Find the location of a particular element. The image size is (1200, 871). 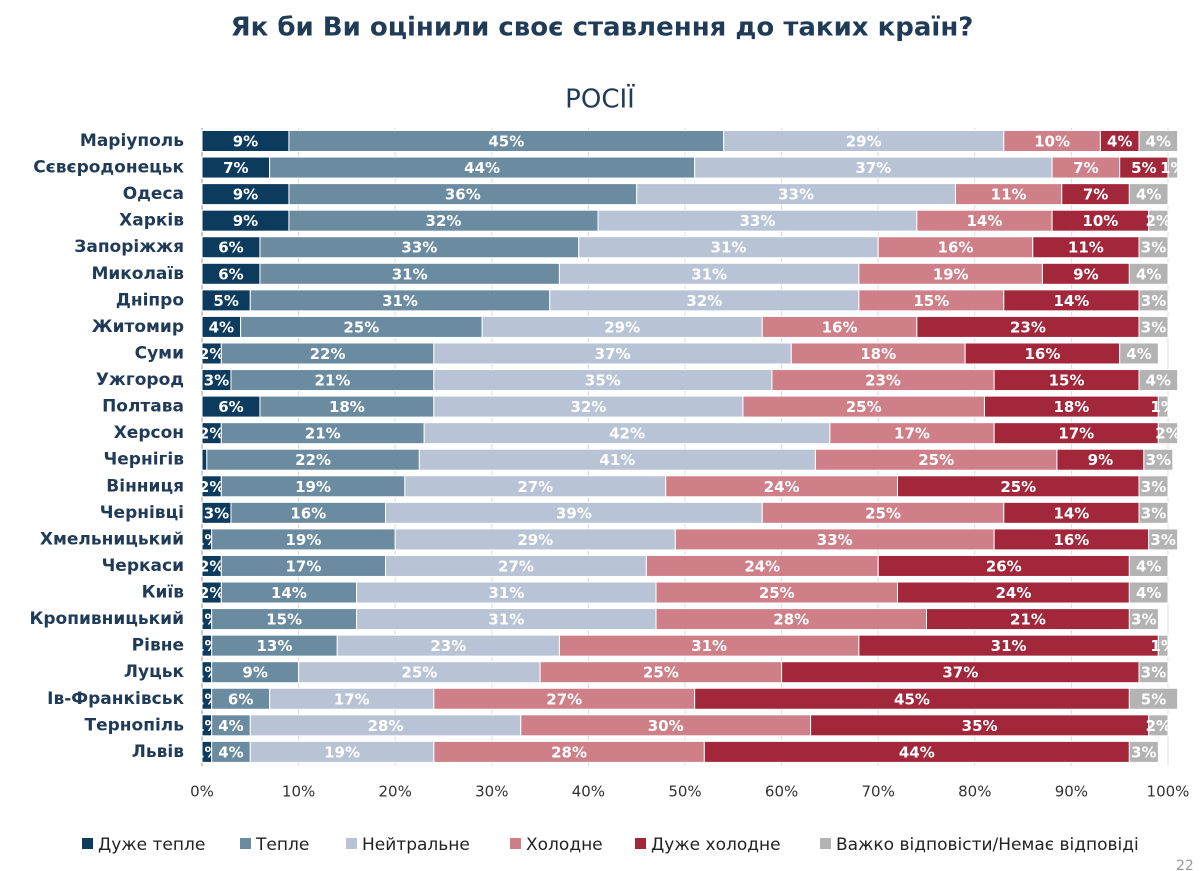

value-label: 5% is located at coordinates (1153, 699).